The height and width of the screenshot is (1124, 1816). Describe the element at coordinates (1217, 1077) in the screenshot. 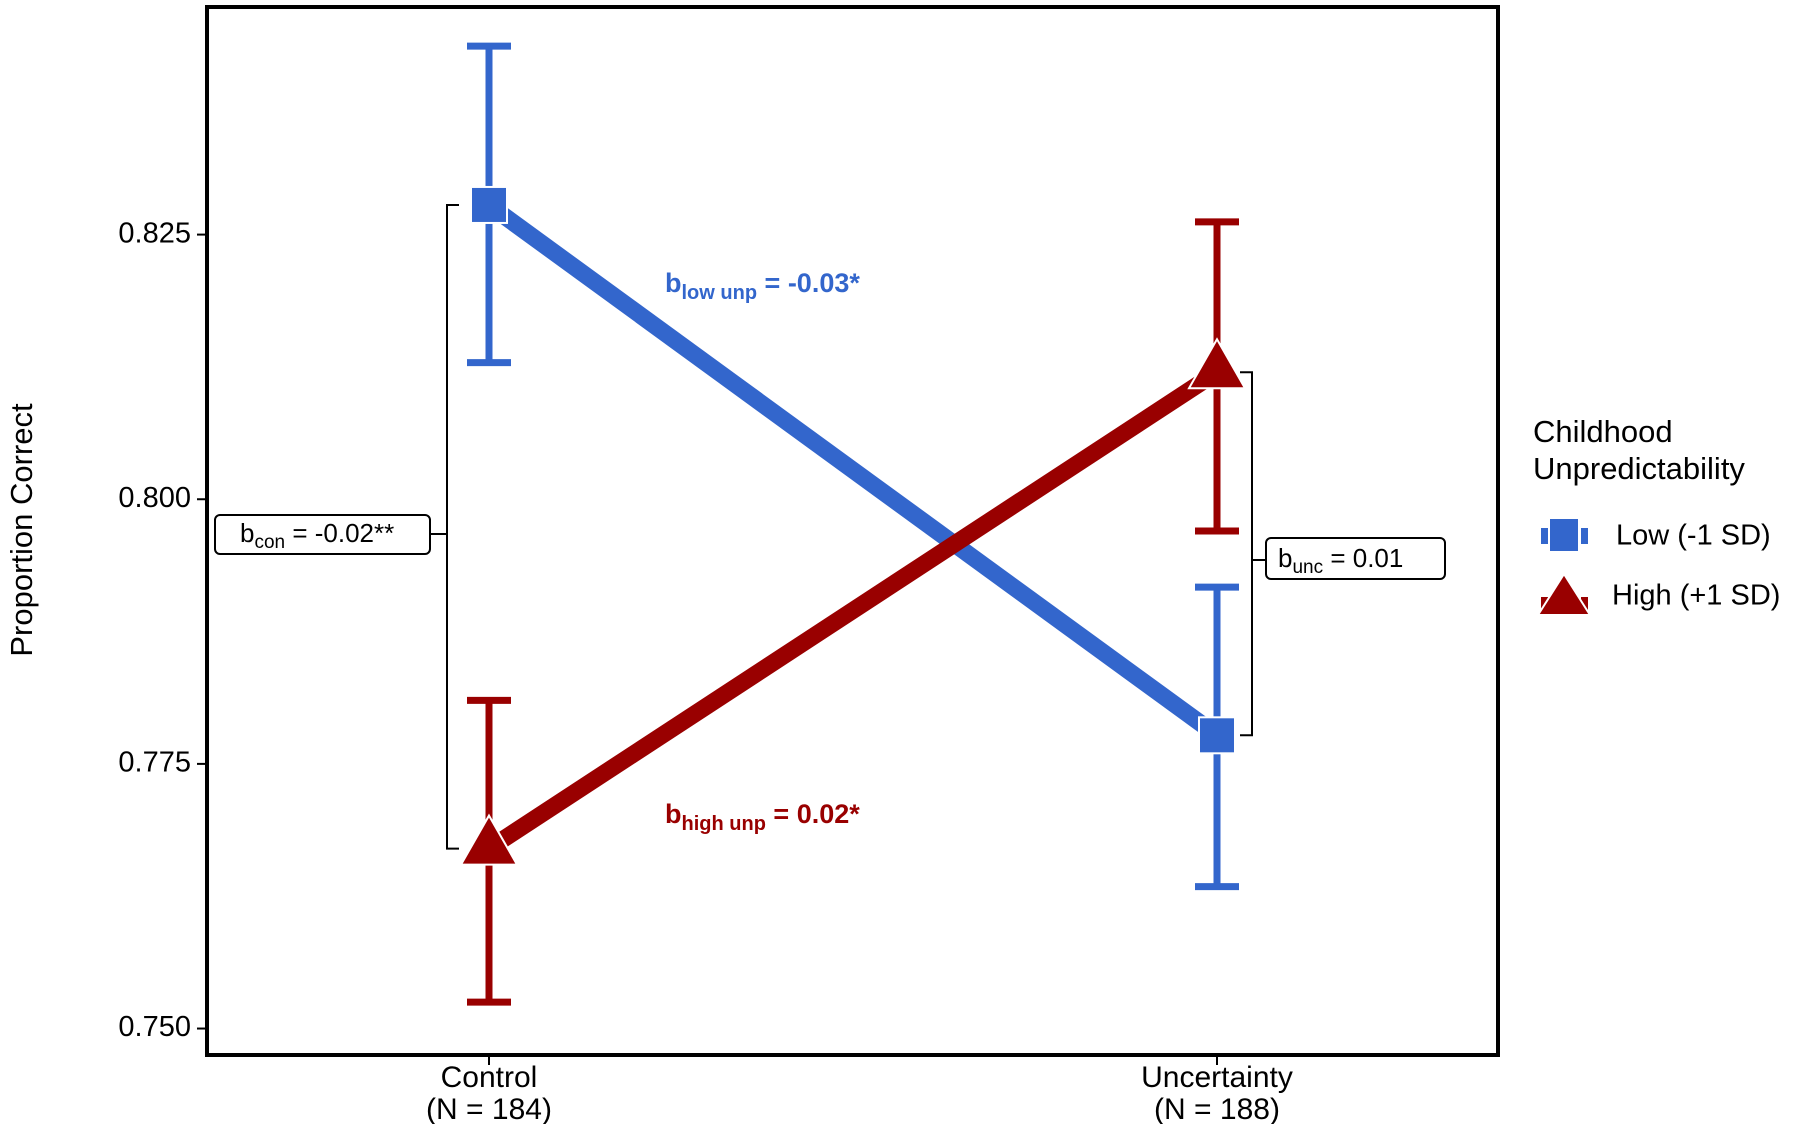

I see `x-tick-label: Uncertainty` at that location.